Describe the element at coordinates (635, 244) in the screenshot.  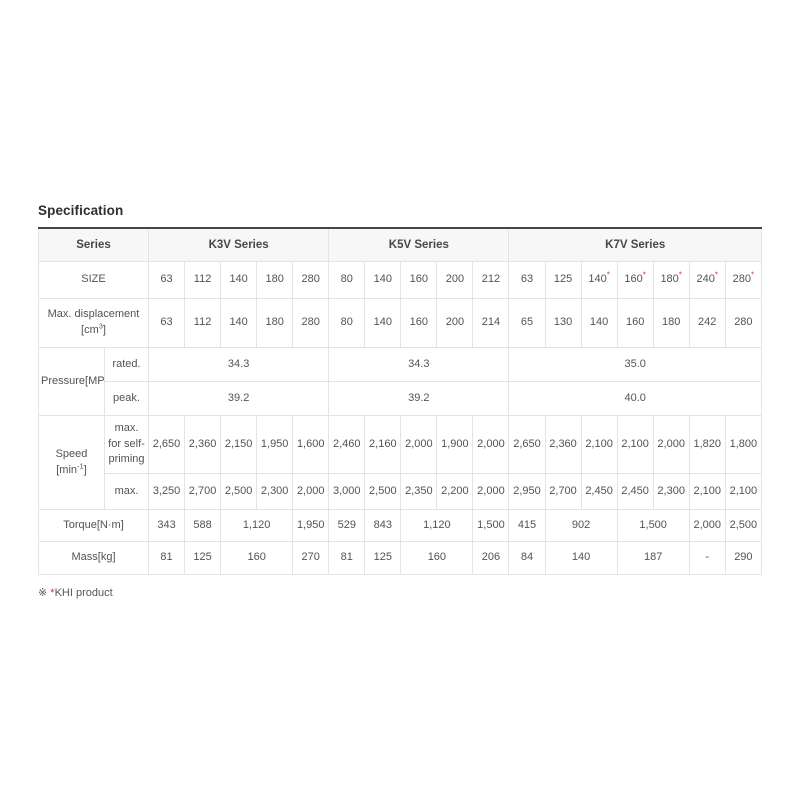
I see `group-header-k7v: K7V Series` at that location.